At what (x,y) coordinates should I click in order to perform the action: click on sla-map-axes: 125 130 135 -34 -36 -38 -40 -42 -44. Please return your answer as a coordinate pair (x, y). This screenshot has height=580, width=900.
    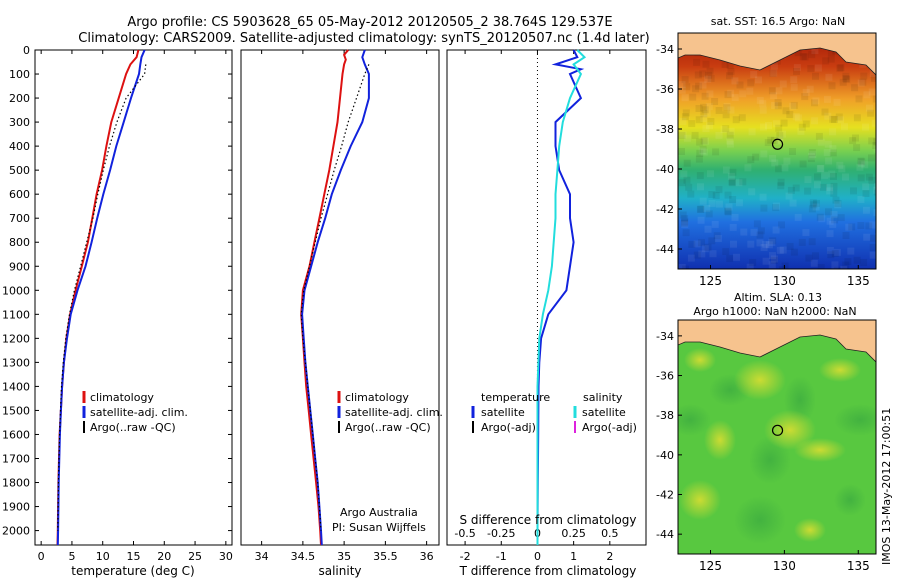
    Looking at the image, I should click on (763, 451).